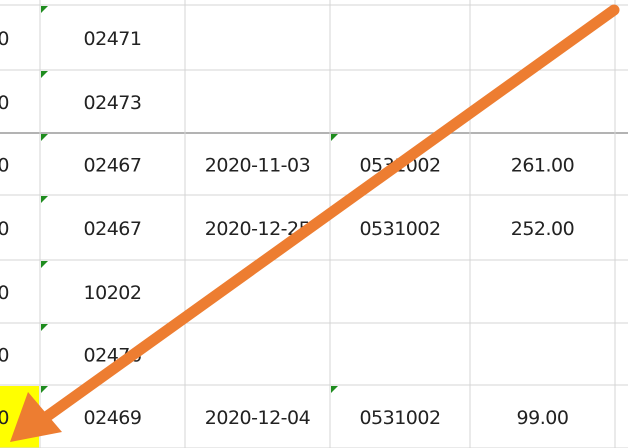 The width and height of the screenshot is (628, 448). What do you see at coordinates (113, 293) in the screenshot?
I see `cell-text: 10202` at bounding box center [113, 293].